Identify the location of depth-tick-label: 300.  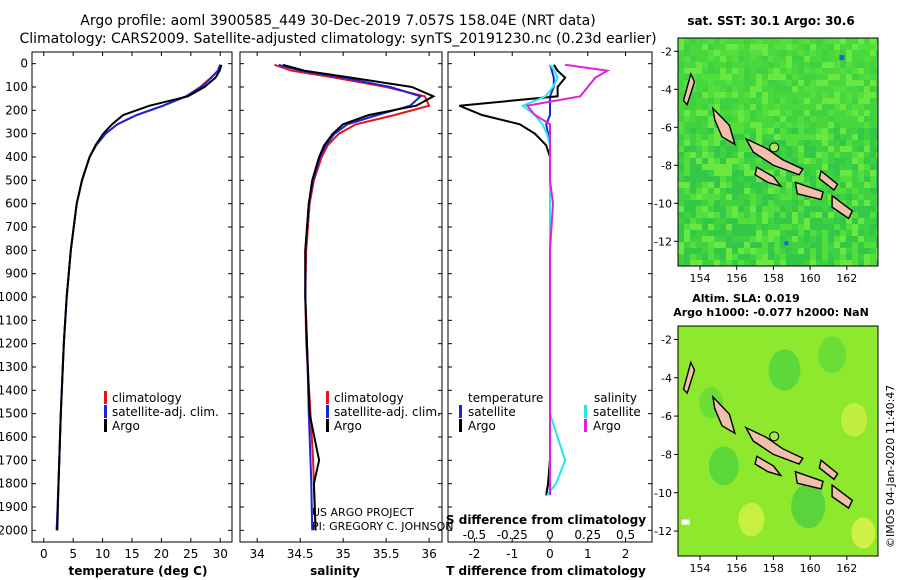
(16, 134).